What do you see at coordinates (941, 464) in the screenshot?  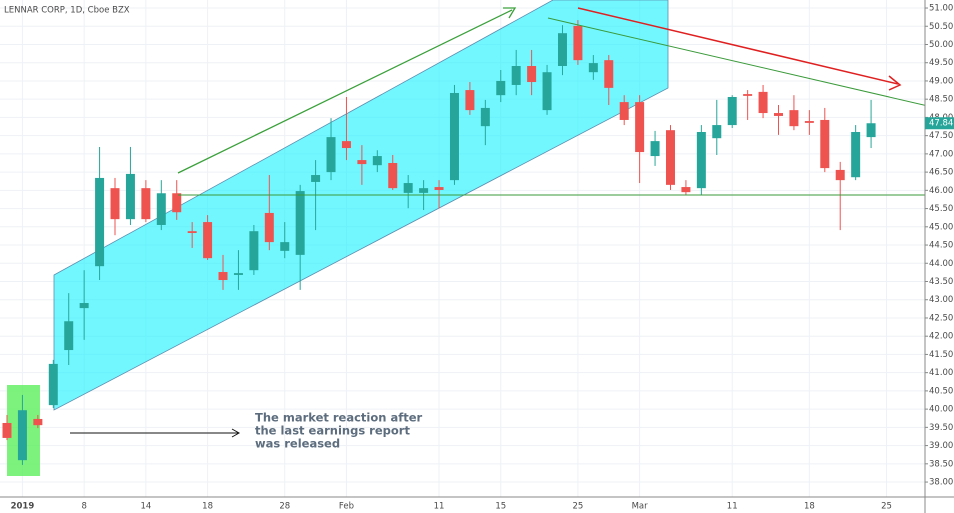 I see `y-tick-label: 38.50` at bounding box center [941, 464].